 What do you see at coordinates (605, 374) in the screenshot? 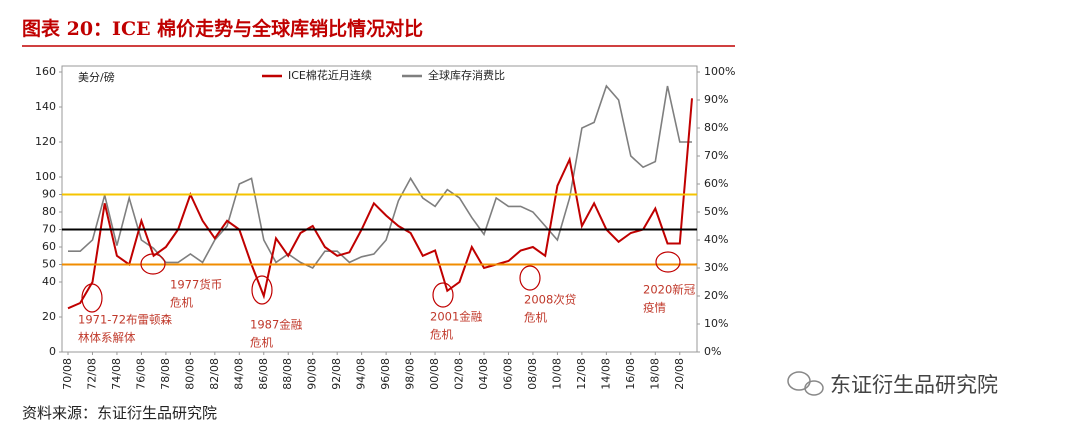
I see `x-tick-label: 14/08` at bounding box center [605, 374].